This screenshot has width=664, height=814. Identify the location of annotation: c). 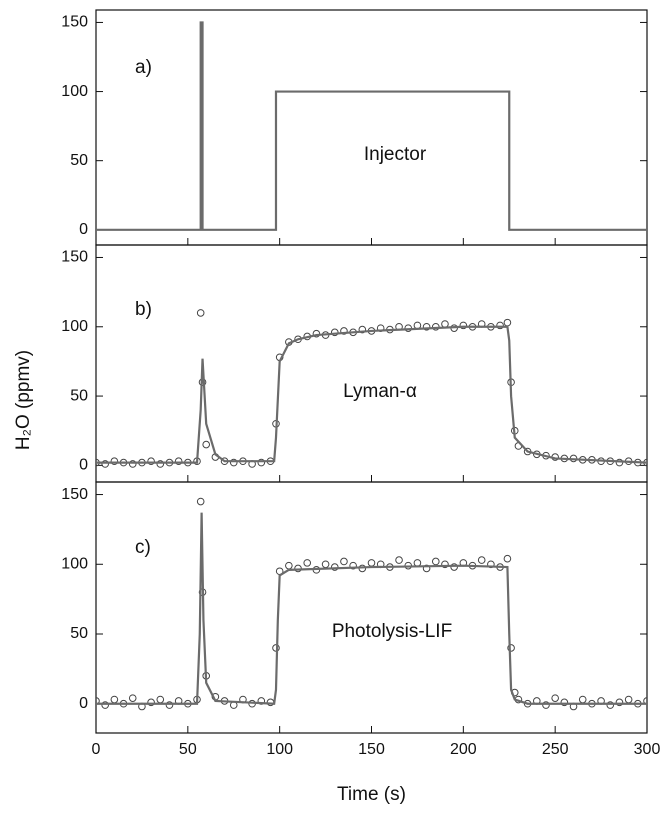
(143, 547).